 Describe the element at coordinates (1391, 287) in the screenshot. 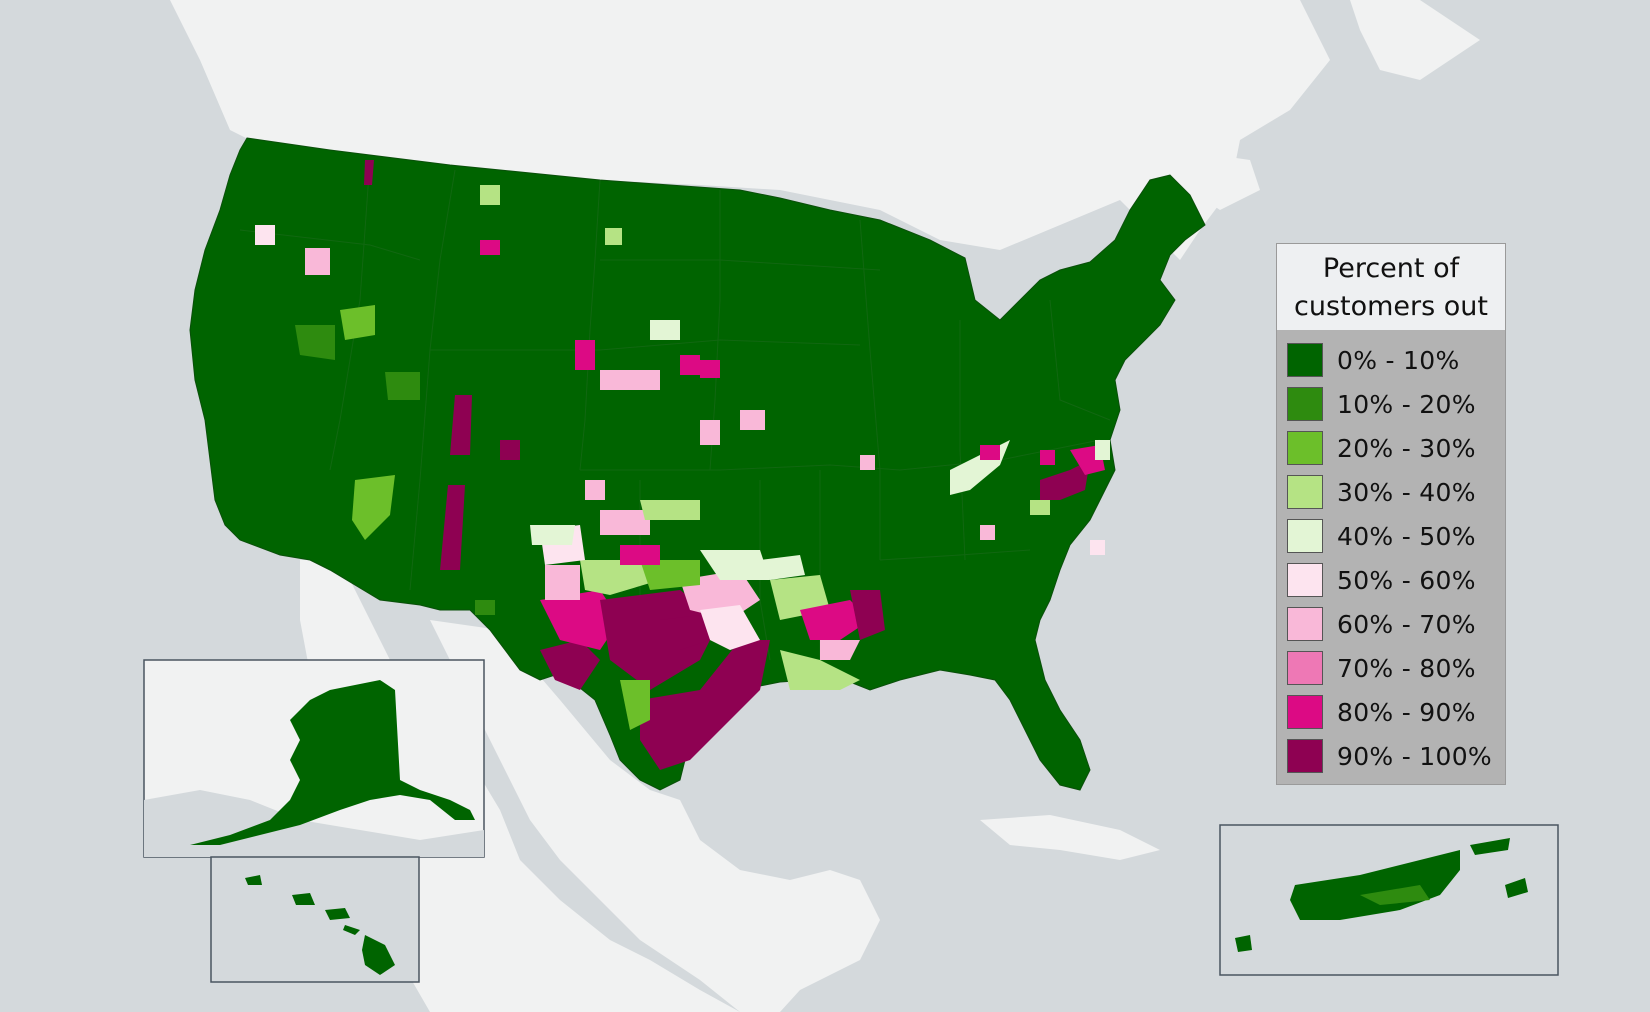

I see `legend-title: Percent of customers out` at that location.